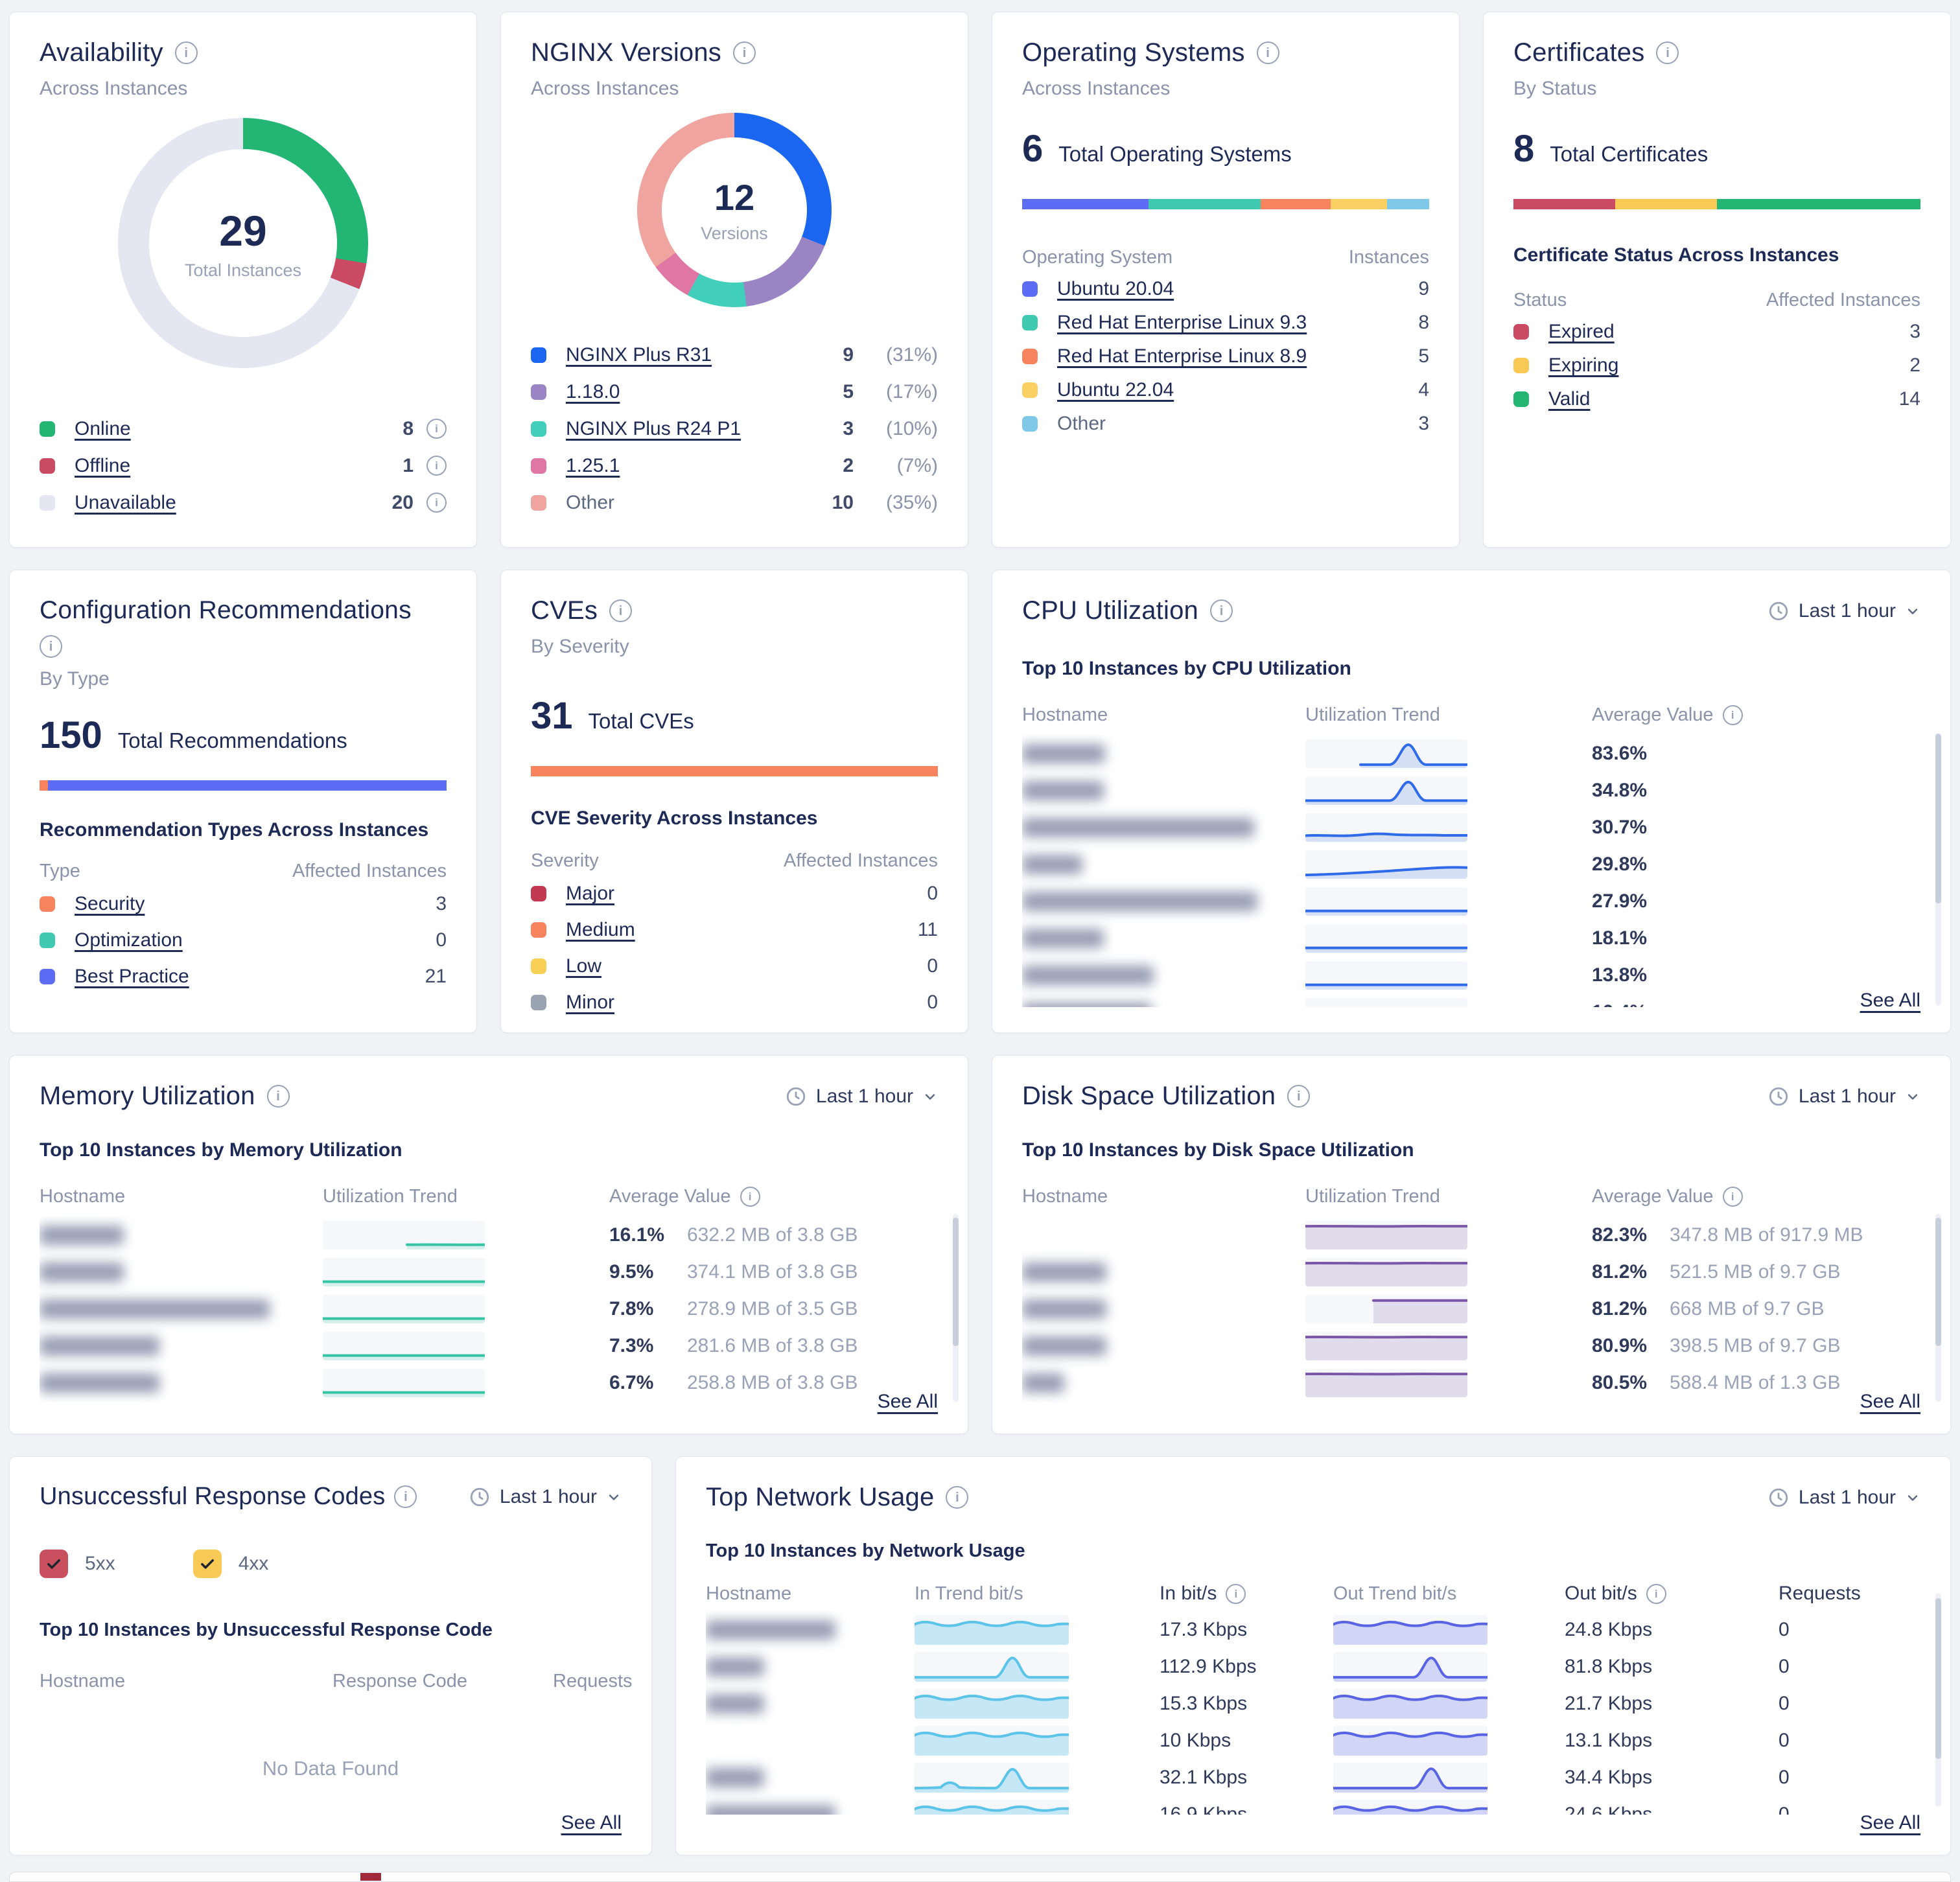  I want to click on status-link: Offline, so click(103, 465).